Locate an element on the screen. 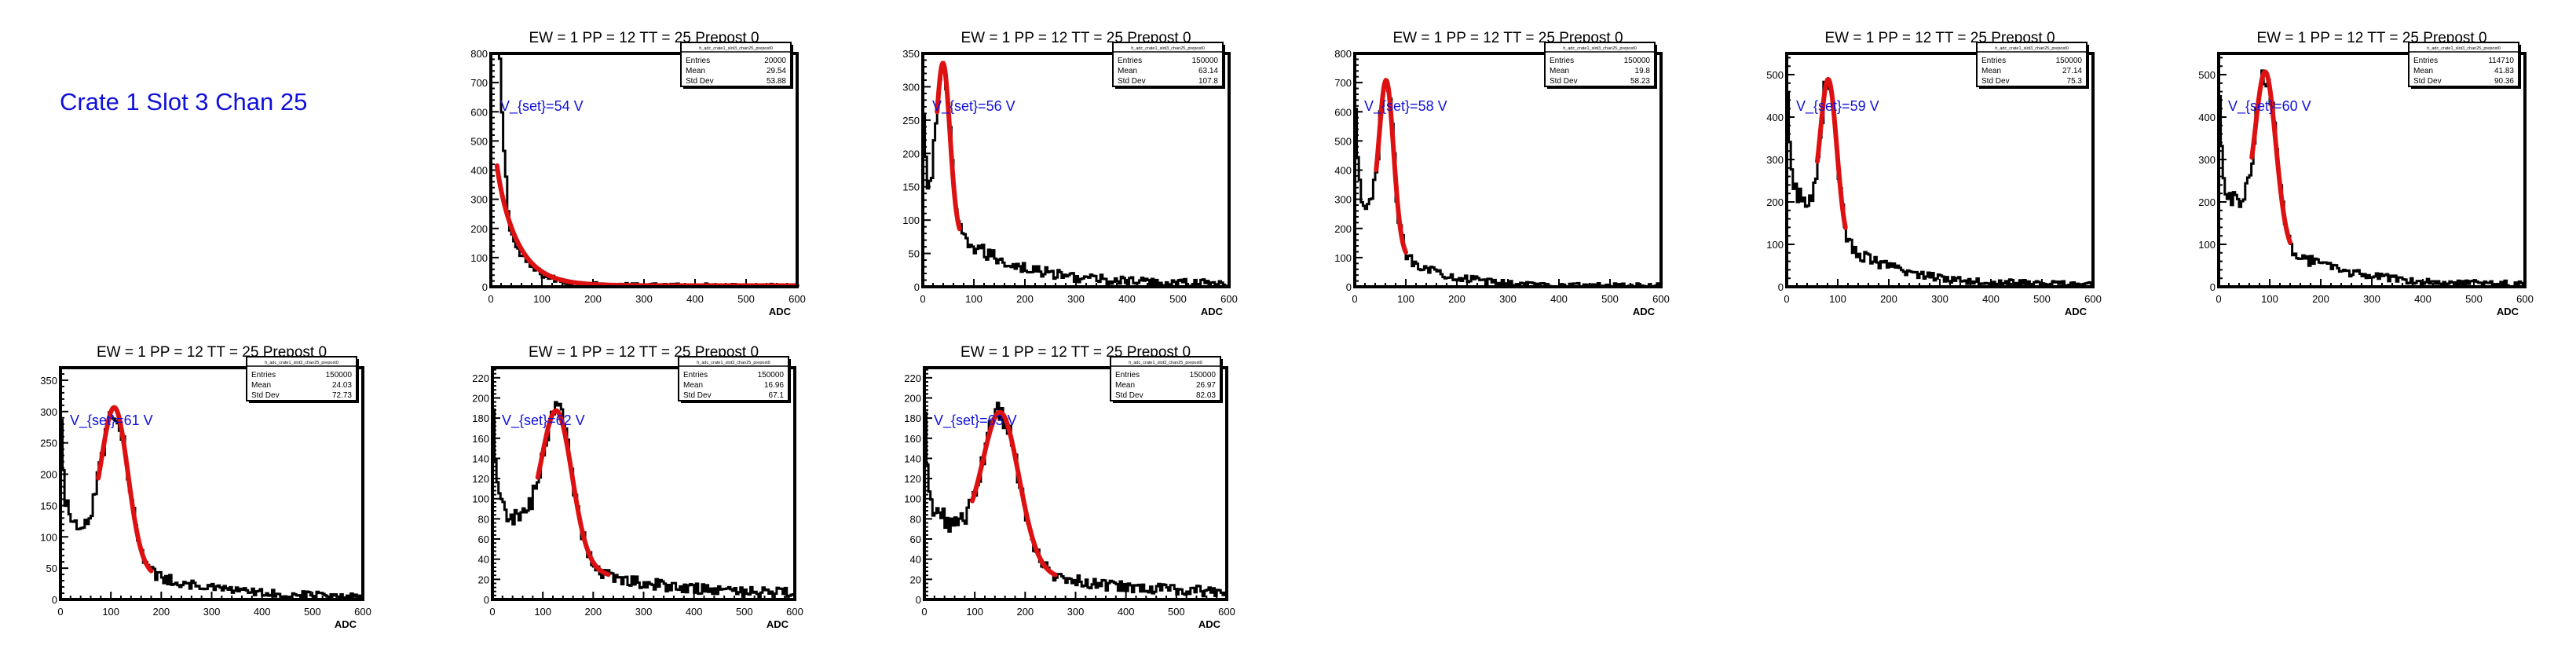  y-tick-label: 220 is located at coordinates (912, 378).